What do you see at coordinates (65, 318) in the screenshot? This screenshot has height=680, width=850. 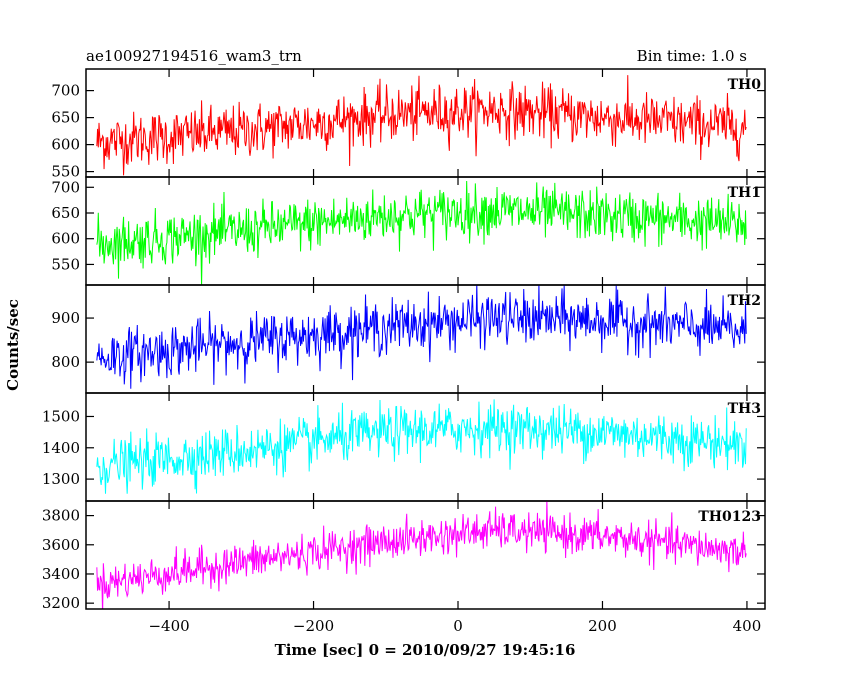 I see `y-tick-label: 900` at bounding box center [65, 318].